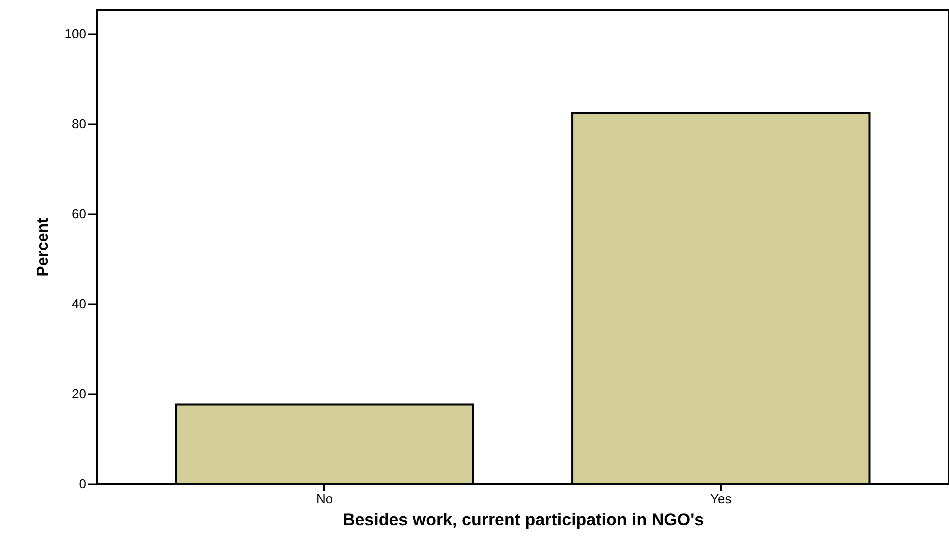  Describe the element at coordinates (43, 247) in the screenshot. I see `y-axis-title: Percent` at that location.